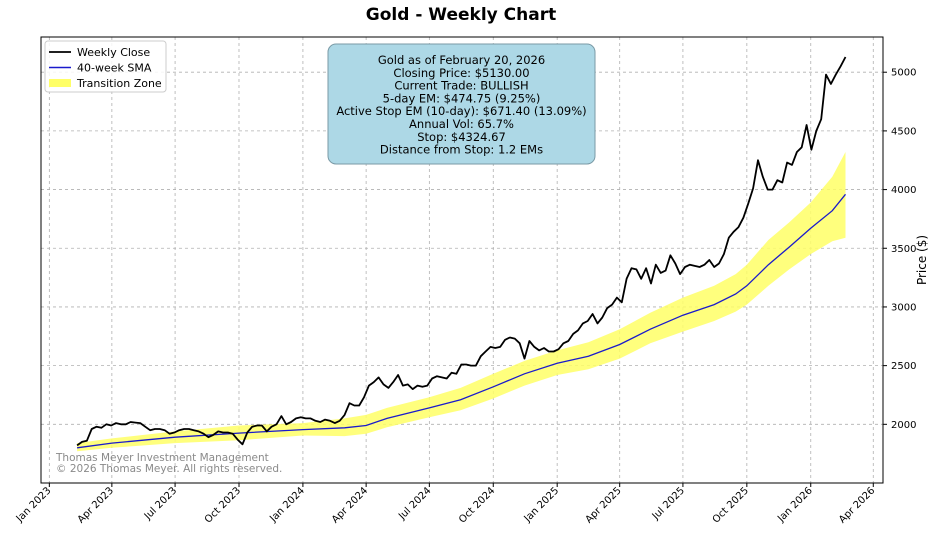 This screenshot has height=538, width=936. What do you see at coordinates (114, 68) in the screenshot?
I see `legend-label: 40-week SMA` at bounding box center [114, 68].